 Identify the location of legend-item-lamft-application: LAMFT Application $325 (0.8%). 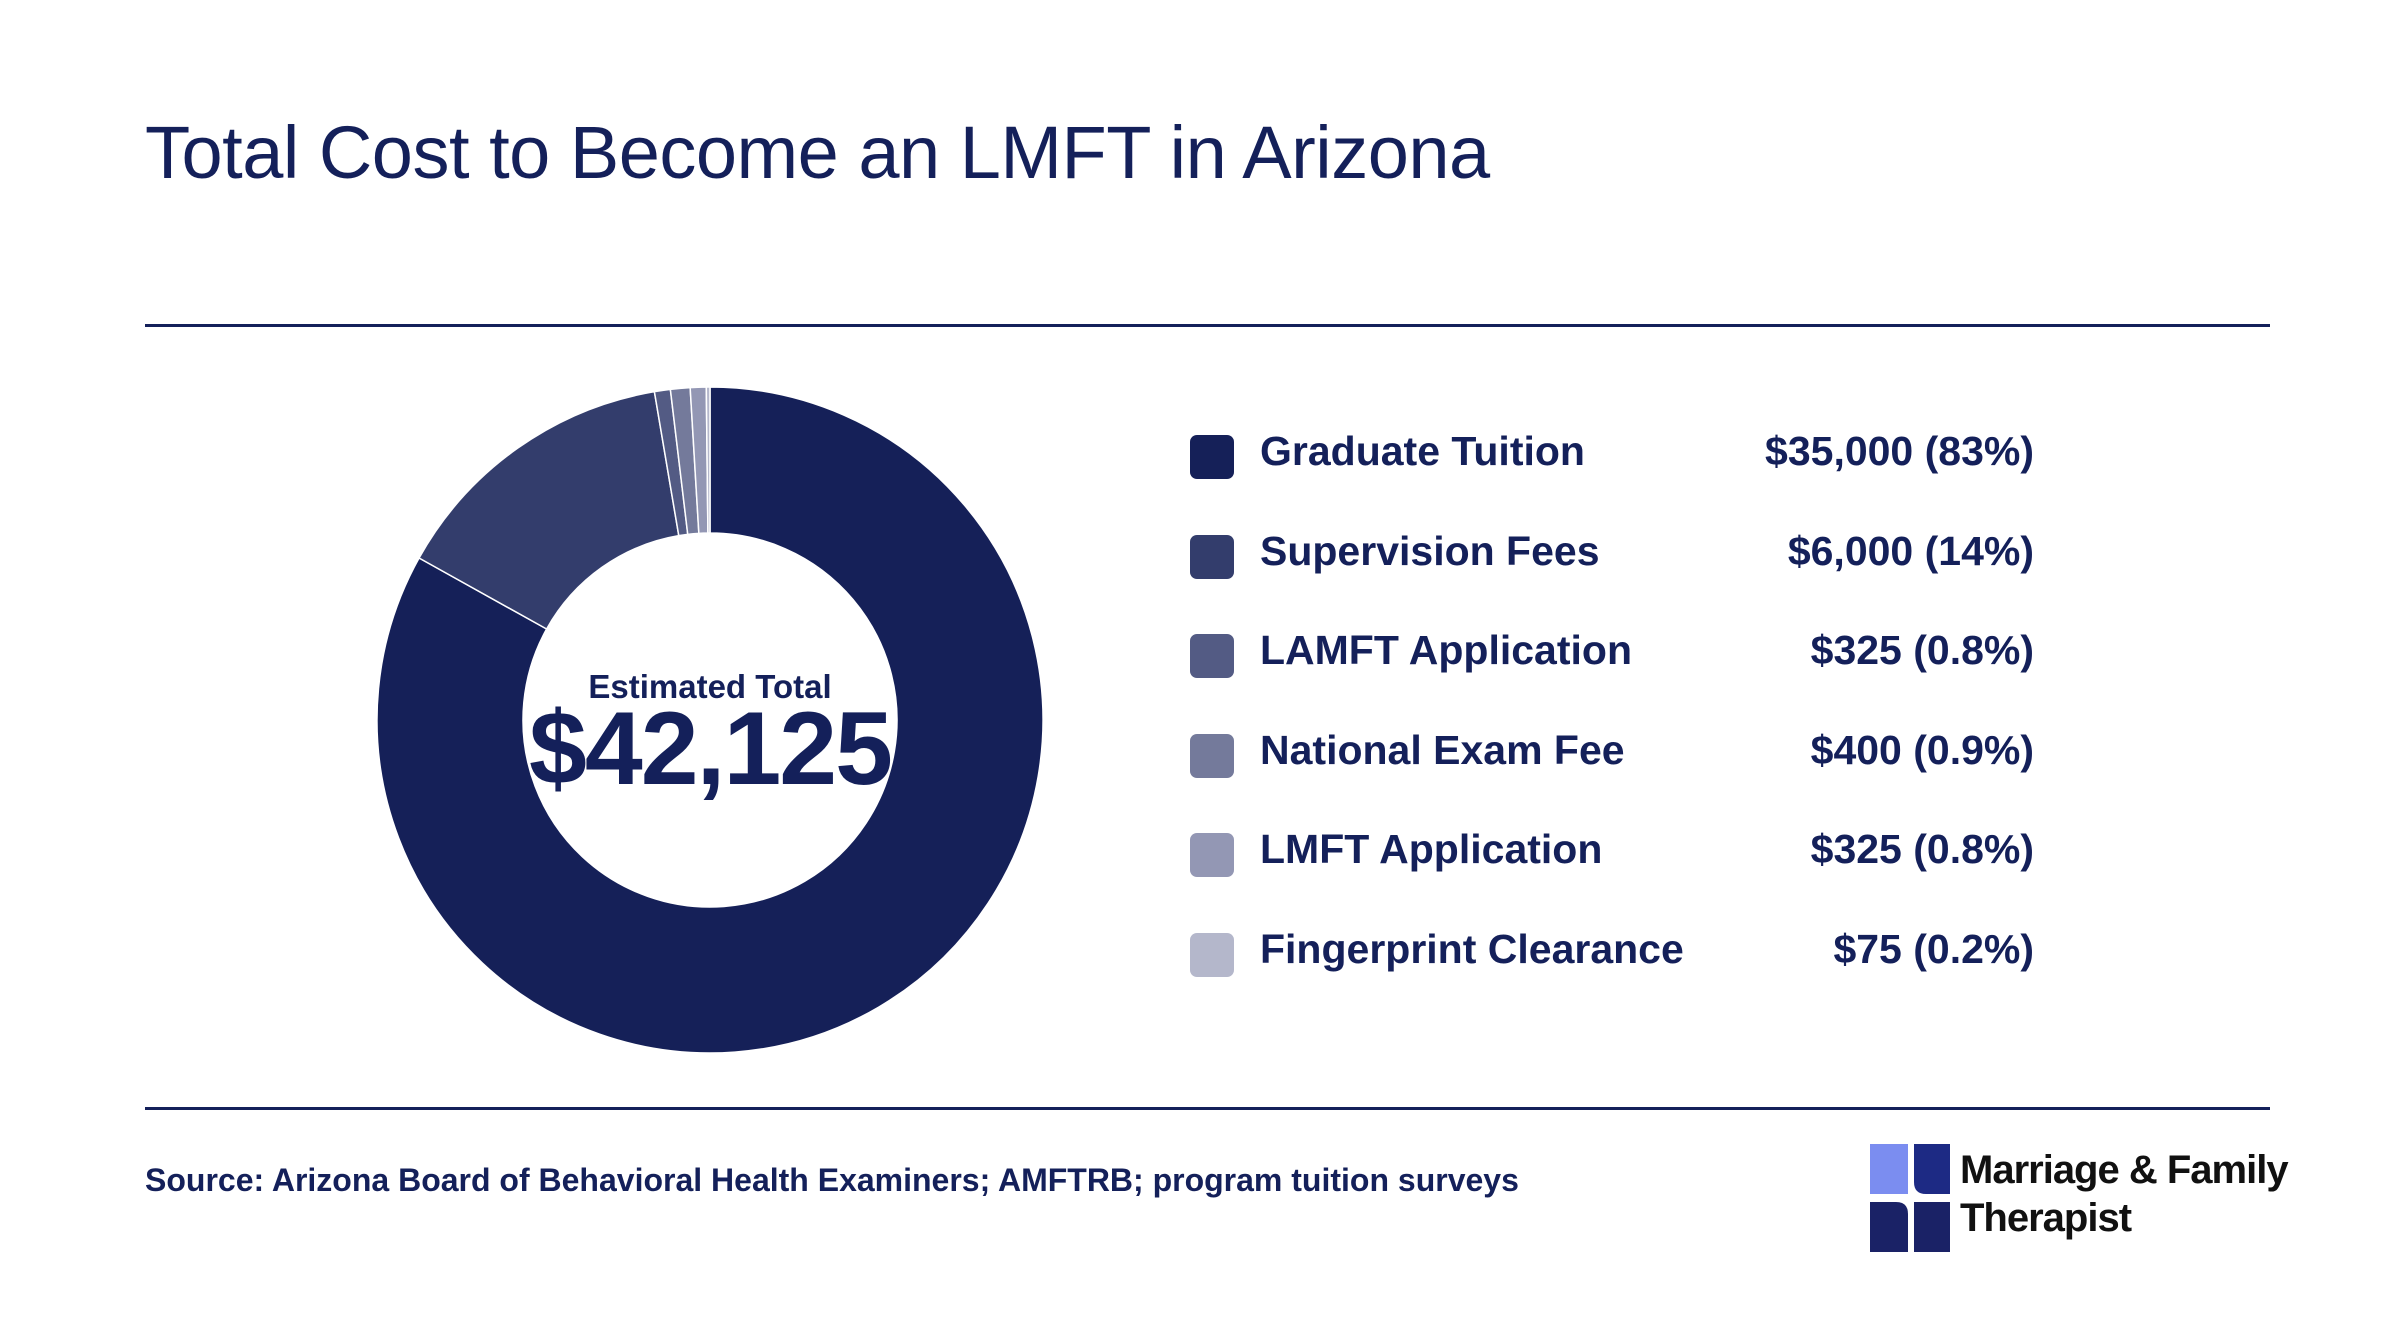
(1615, 669).